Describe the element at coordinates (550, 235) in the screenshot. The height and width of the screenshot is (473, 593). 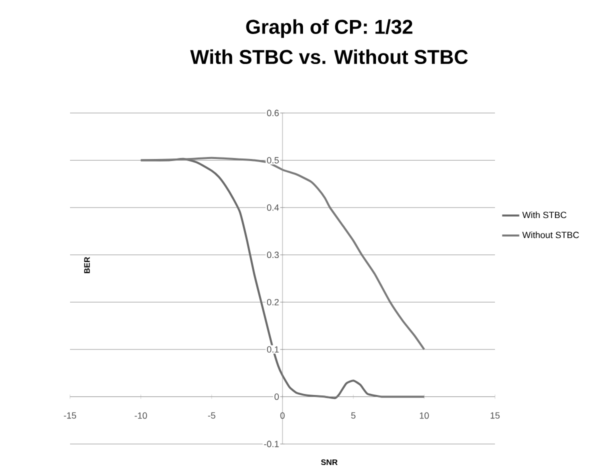
I see `legend-label: Without STBC` at that location.